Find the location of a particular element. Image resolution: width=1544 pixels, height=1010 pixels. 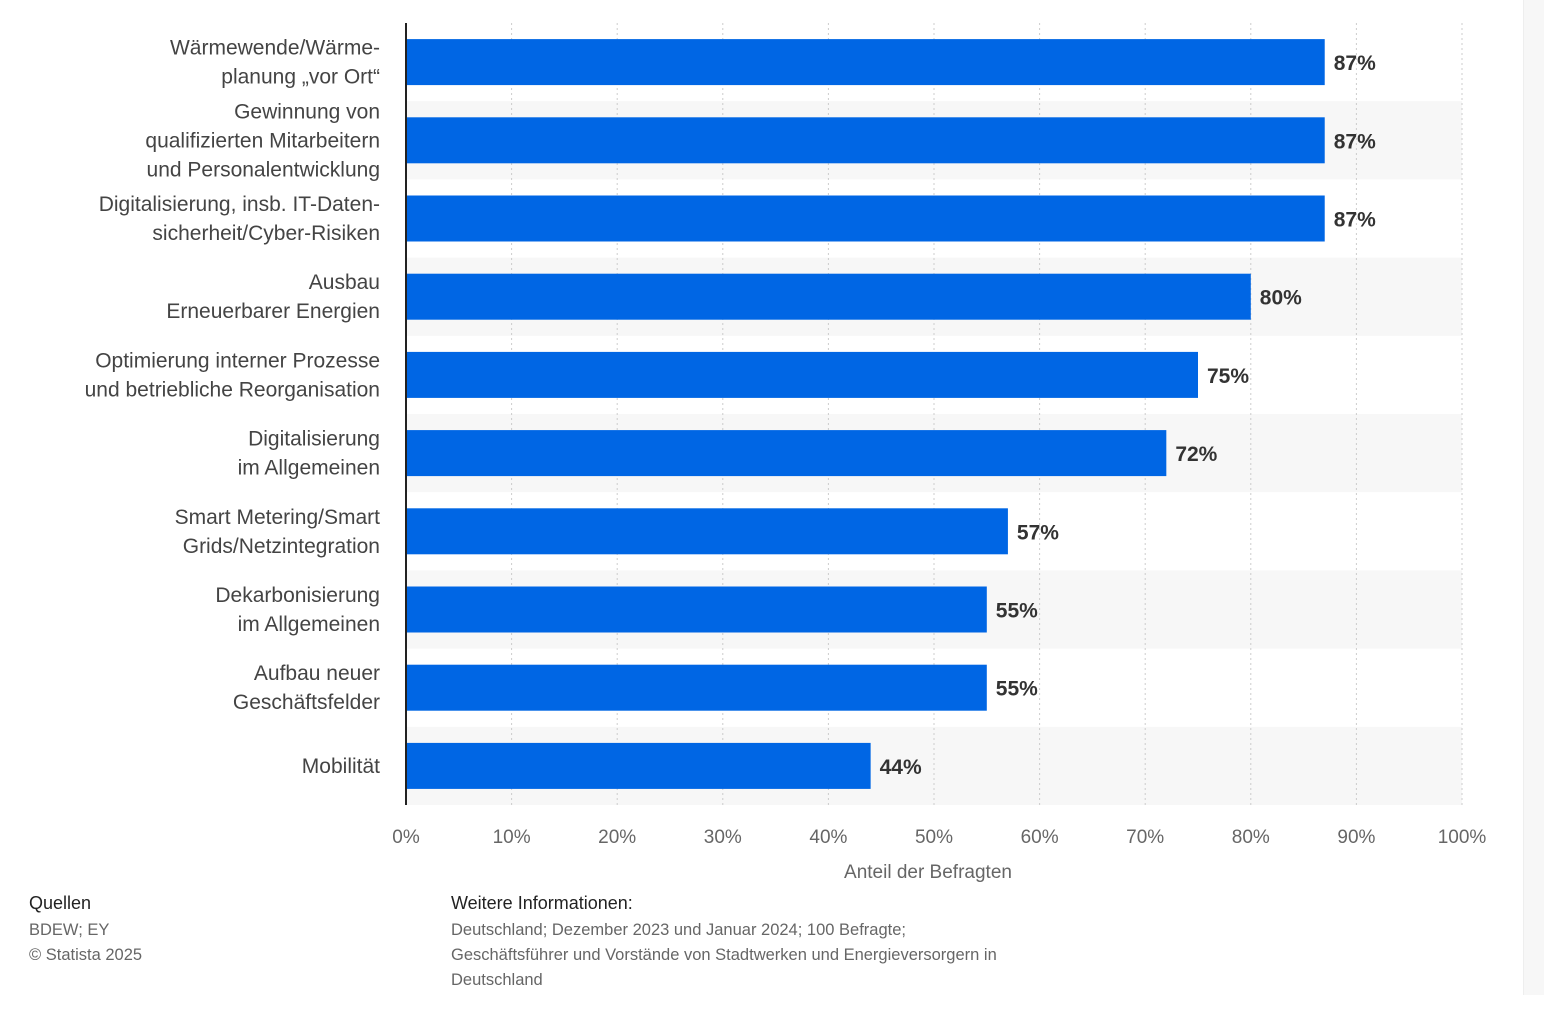

category-label: Dekarbonisierung im Allgemeinen is located at coordinates (297, 610).